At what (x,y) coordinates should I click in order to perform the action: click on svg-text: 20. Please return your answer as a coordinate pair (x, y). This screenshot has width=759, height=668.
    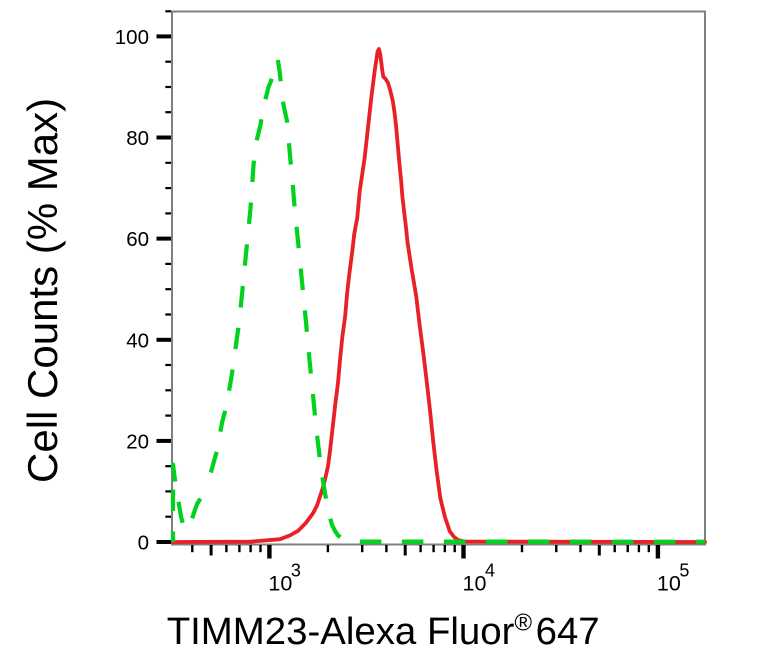
    Looking at the image, I should click on (137, 441).